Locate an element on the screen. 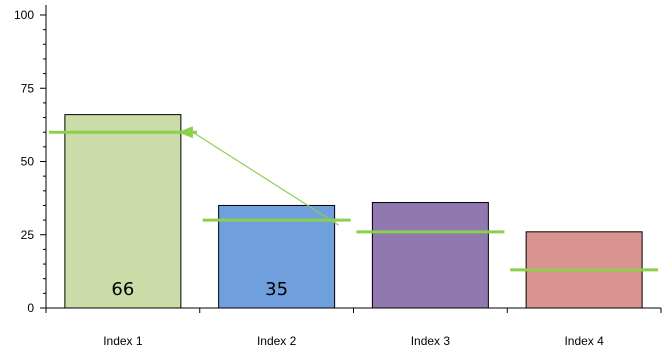 This screenshot has height=356, width=663. bar-data-label: 35 is located at coordinates (276, 289).